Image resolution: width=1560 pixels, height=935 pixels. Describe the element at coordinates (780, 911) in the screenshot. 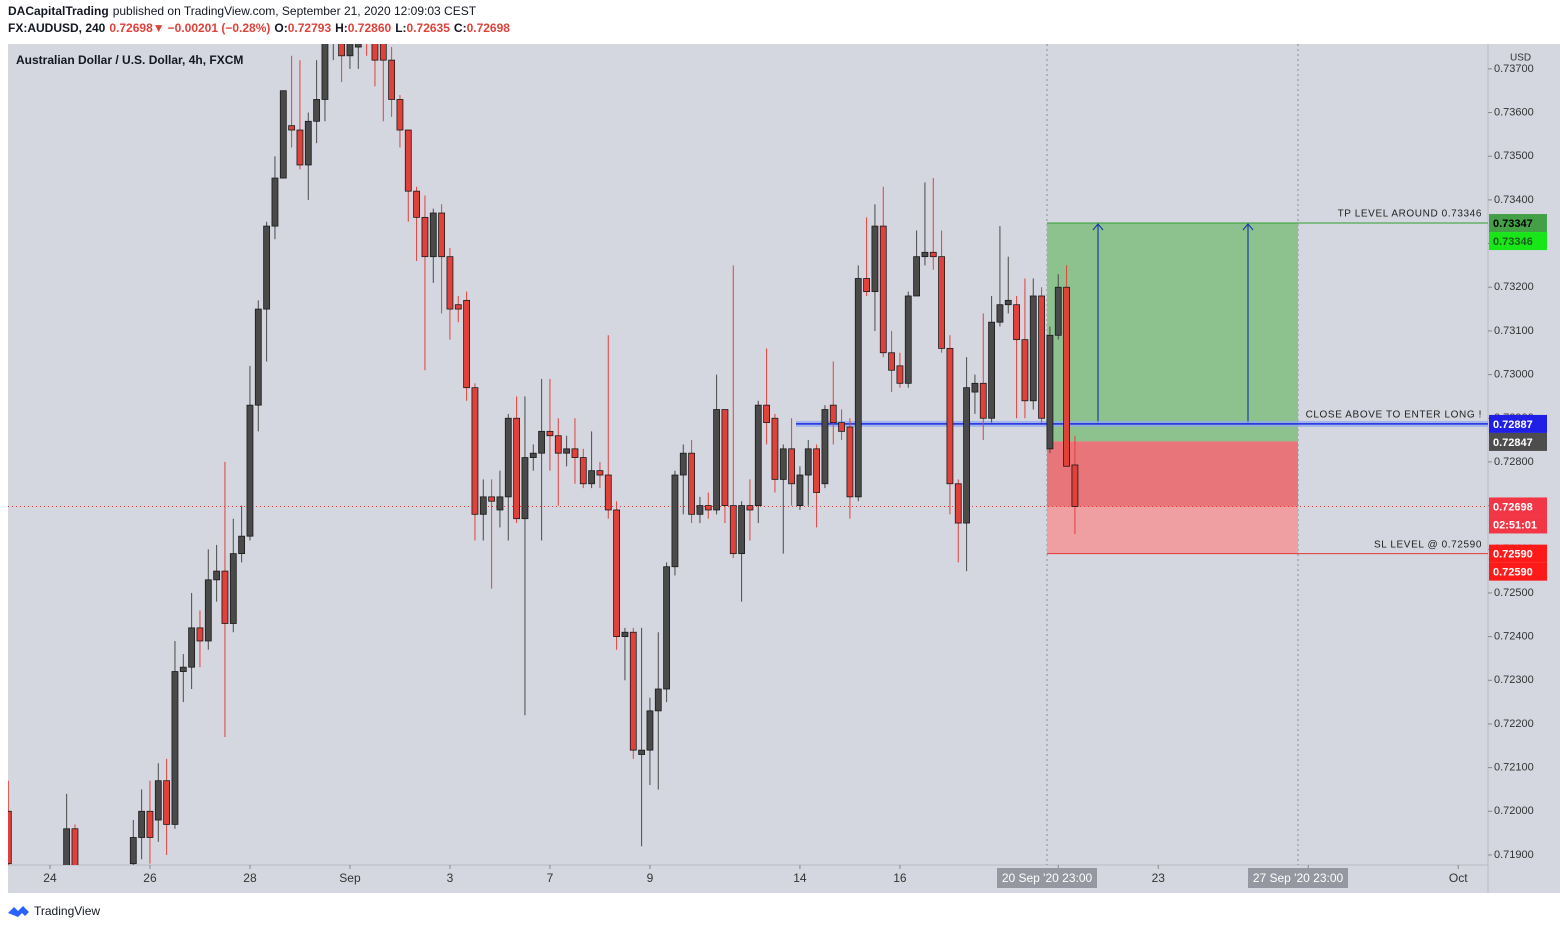

I see `footer` at that location.